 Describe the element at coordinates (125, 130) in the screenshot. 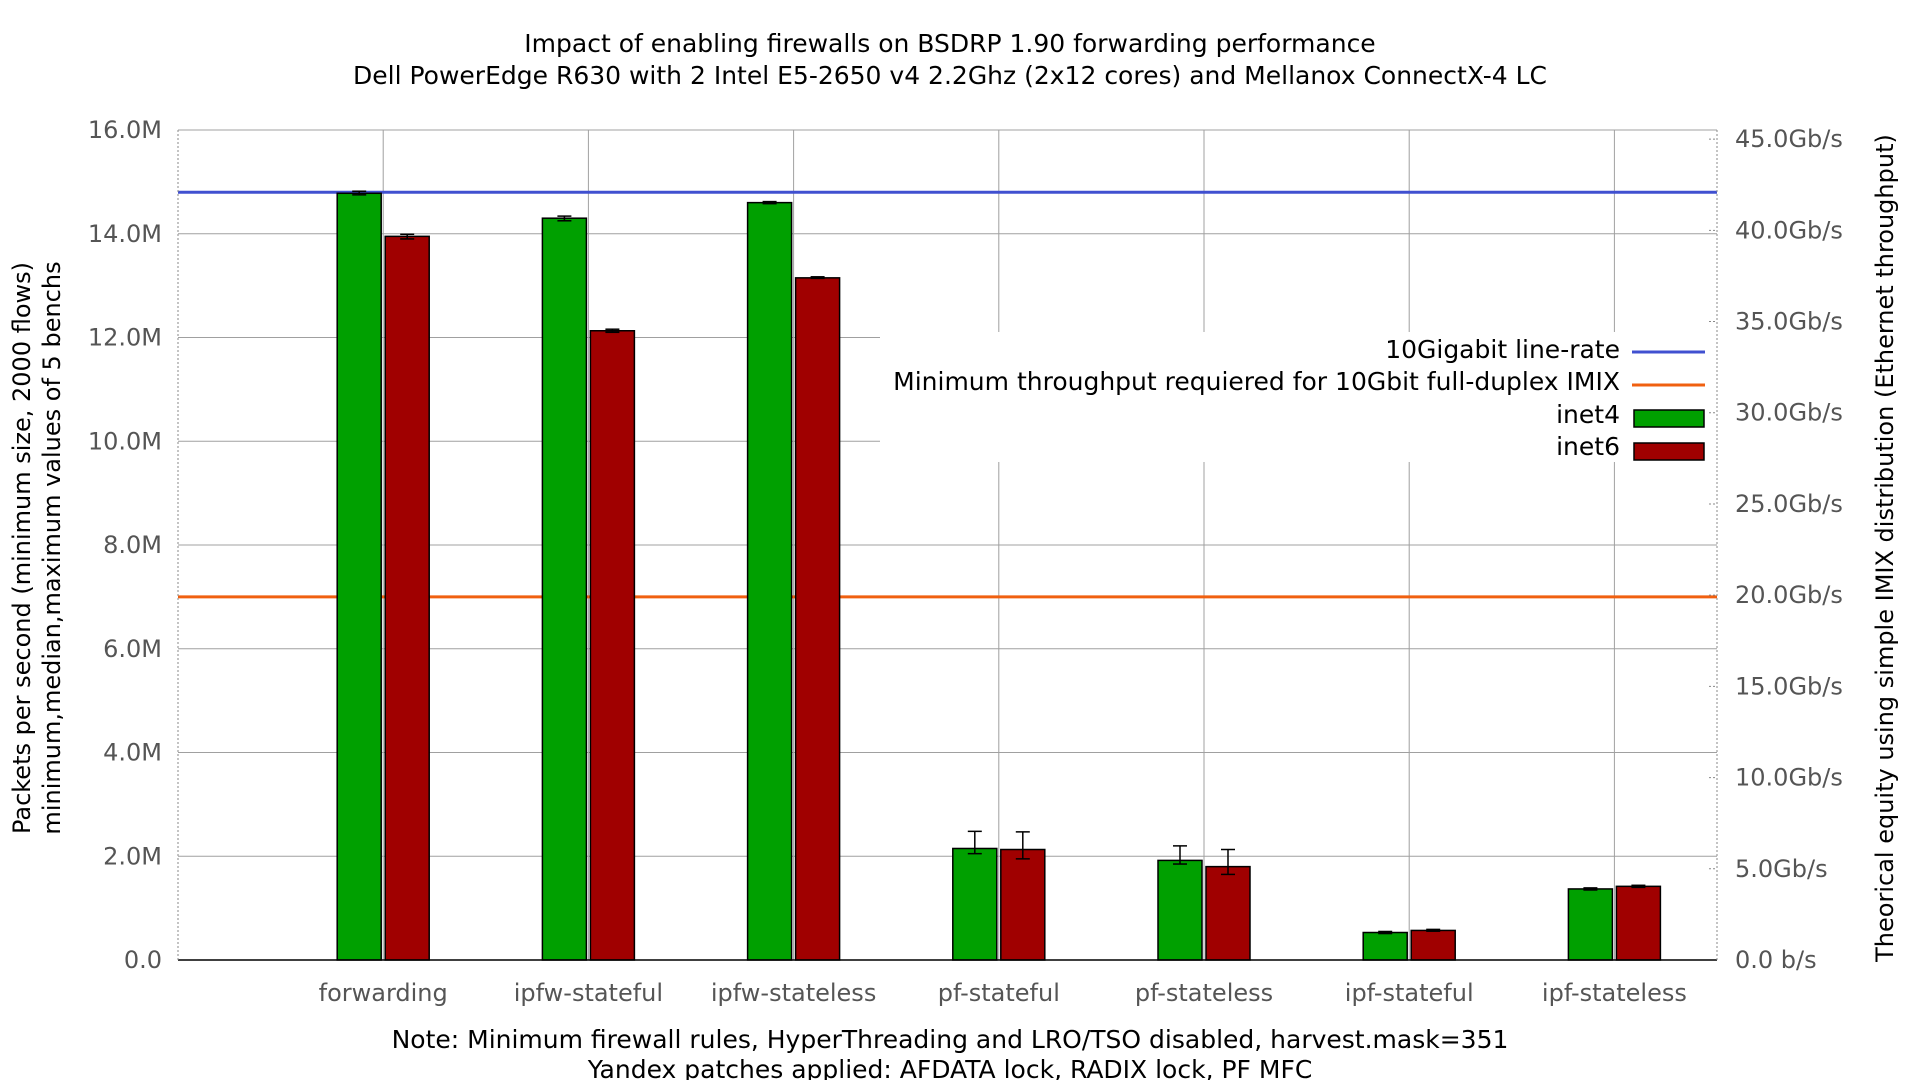

I see `y-tick-label: 16.0M` at that location.